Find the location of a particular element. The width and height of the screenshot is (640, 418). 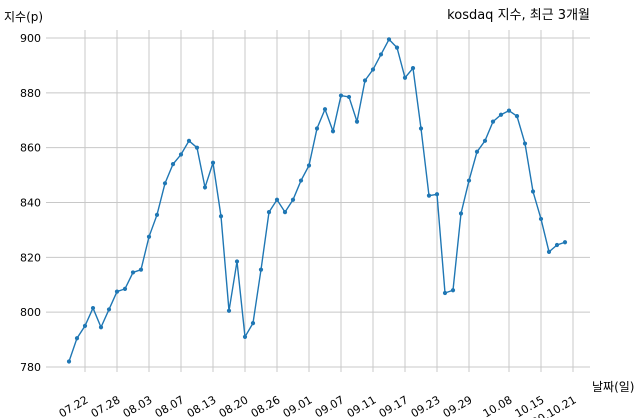

x-tick-label: 08.26 is located at coordinates (266, 405).